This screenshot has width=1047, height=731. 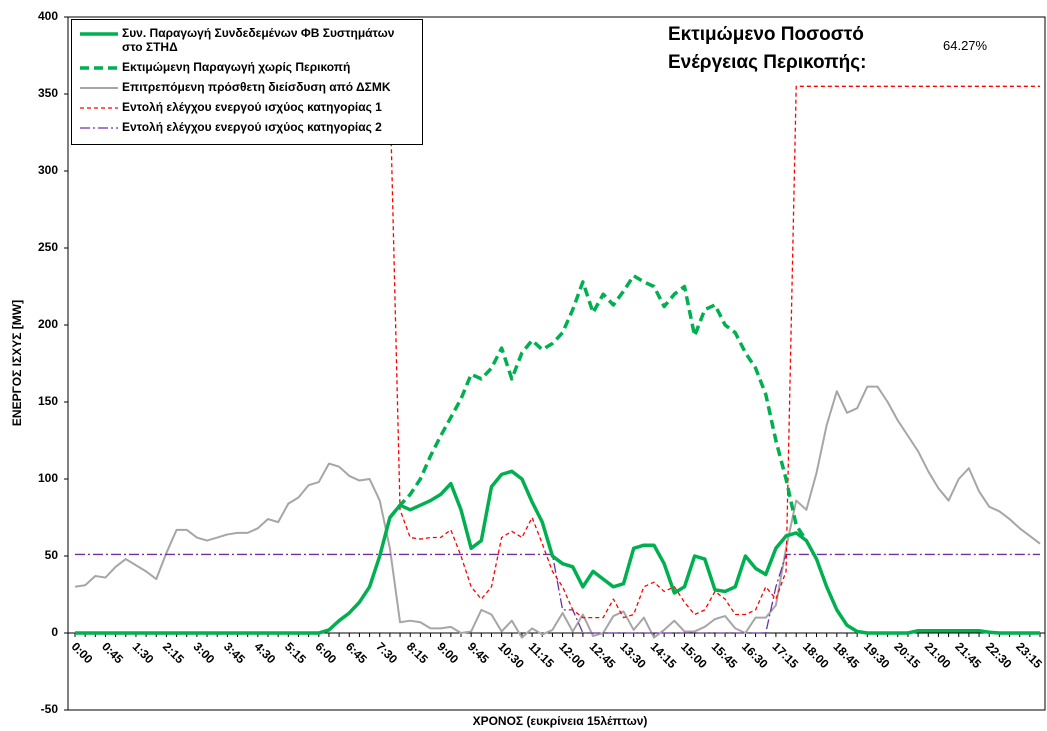 I want to click on x-tick-label: 21:45, so click(x=968, y=655).